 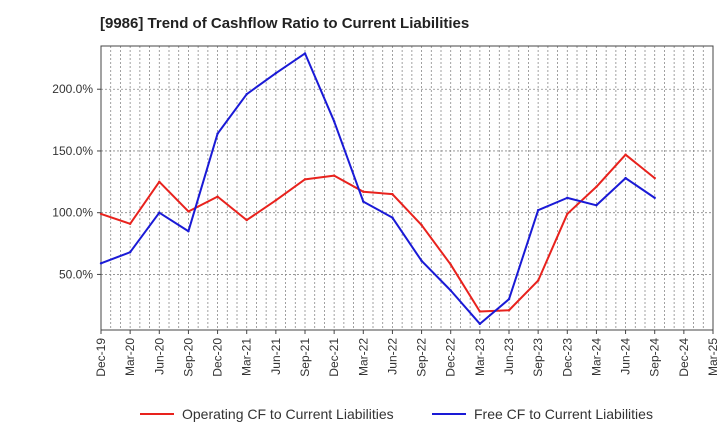 I want to click on x-tick-label: Jun-23, so click(x=509, y=356).